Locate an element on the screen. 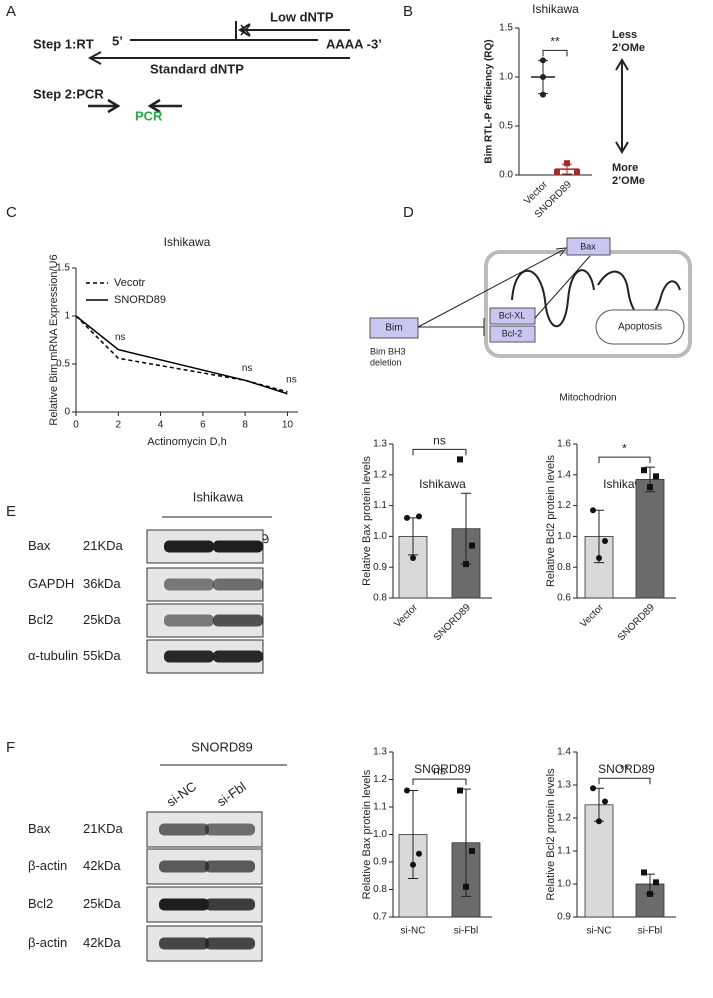  step-label: Step 1:RT is located at coordinates (63, 43).